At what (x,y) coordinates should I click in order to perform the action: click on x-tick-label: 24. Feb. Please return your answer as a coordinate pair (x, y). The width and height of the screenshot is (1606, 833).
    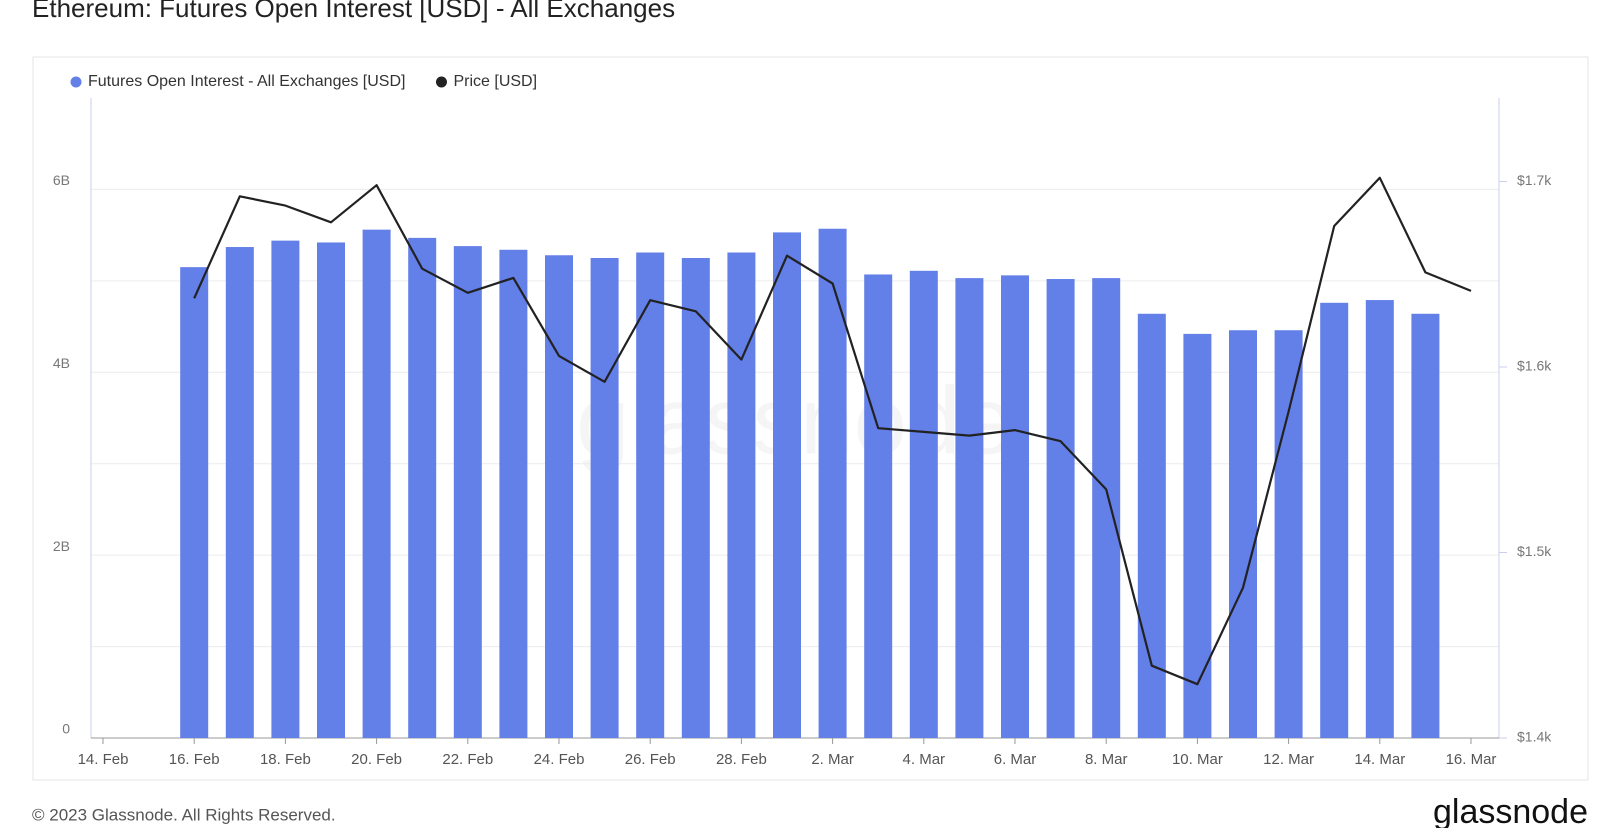
    Looking at the image, I should click on (559, 759).